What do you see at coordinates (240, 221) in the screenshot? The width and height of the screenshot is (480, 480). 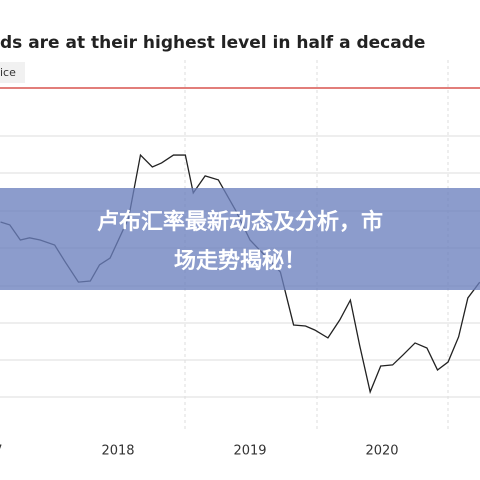 I see `banner-text: 卢布汇率最新动态及分析，市` at bounding box center [240, 221].